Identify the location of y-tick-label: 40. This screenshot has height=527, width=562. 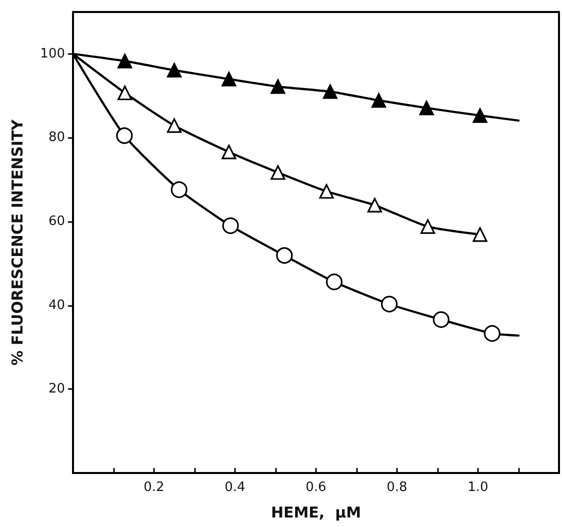
(56, 305).